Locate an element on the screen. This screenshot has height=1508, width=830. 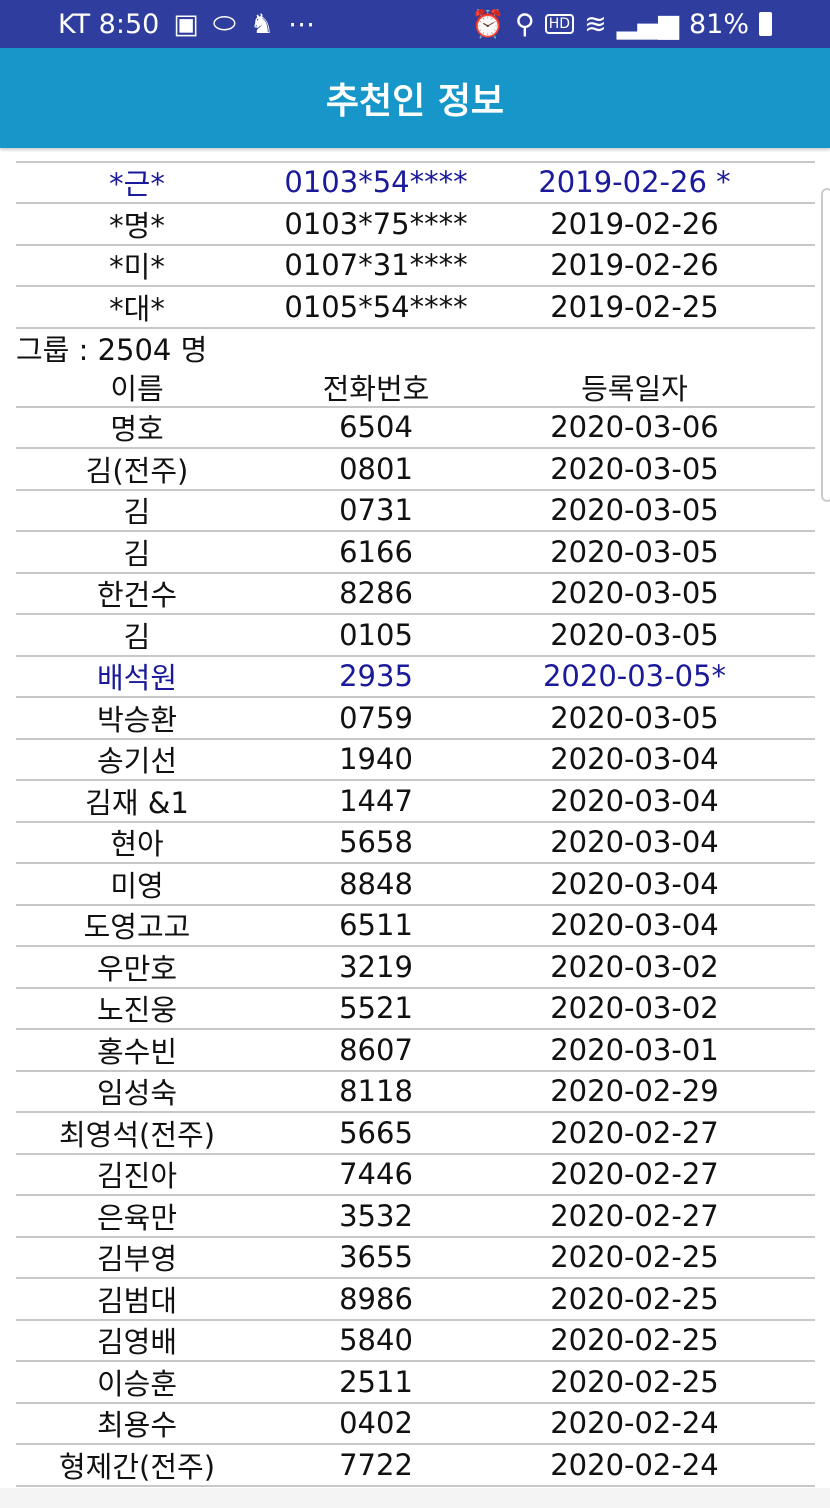
table-row: *미* 0107*31**** 2019-02-26 is located at coordinates (415, 266).